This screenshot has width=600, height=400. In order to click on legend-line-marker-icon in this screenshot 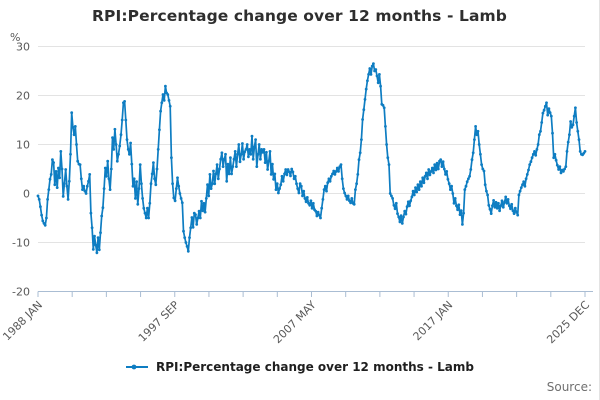, I will do `click(137, 367)`.